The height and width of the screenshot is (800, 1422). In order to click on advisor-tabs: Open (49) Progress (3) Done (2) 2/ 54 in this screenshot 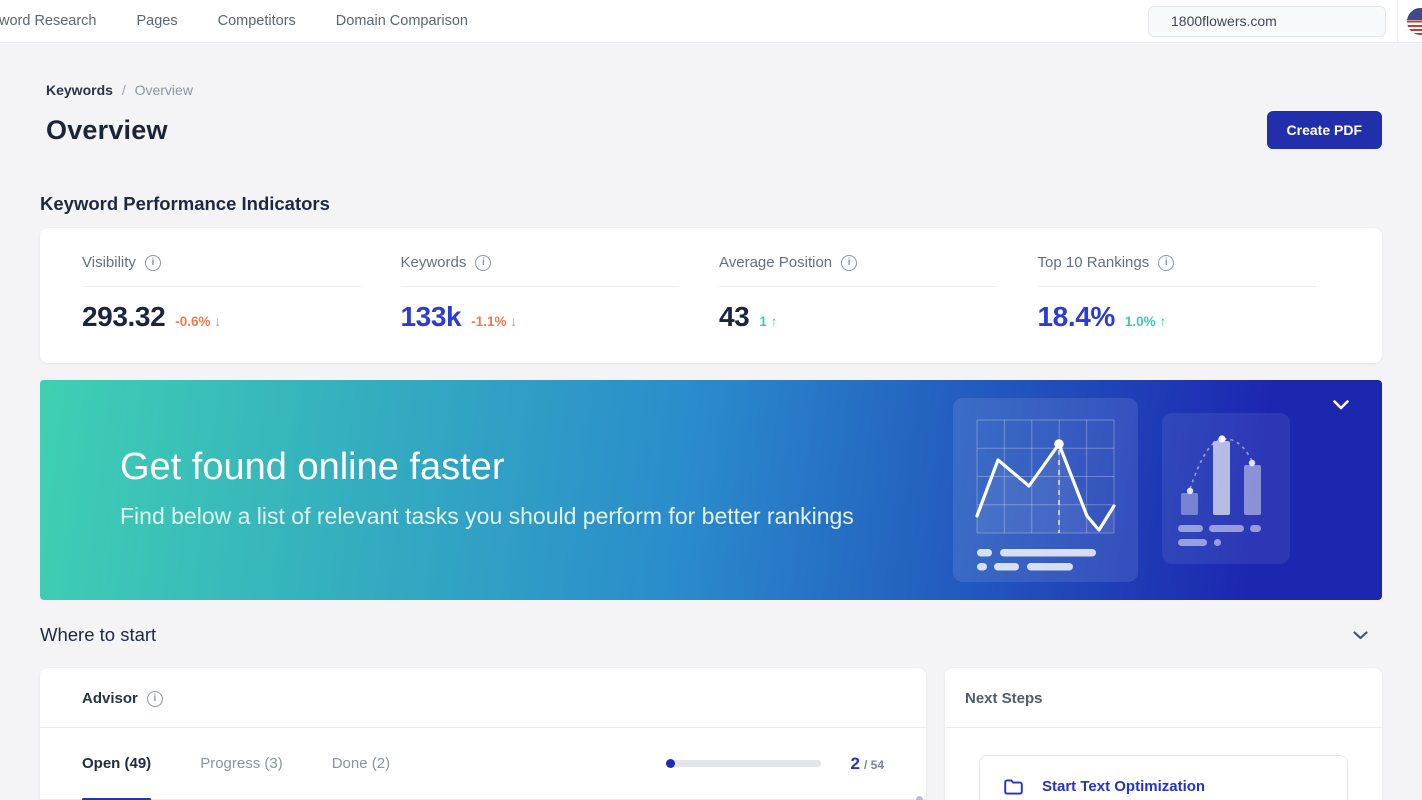, I will do `click(483, 764)`.